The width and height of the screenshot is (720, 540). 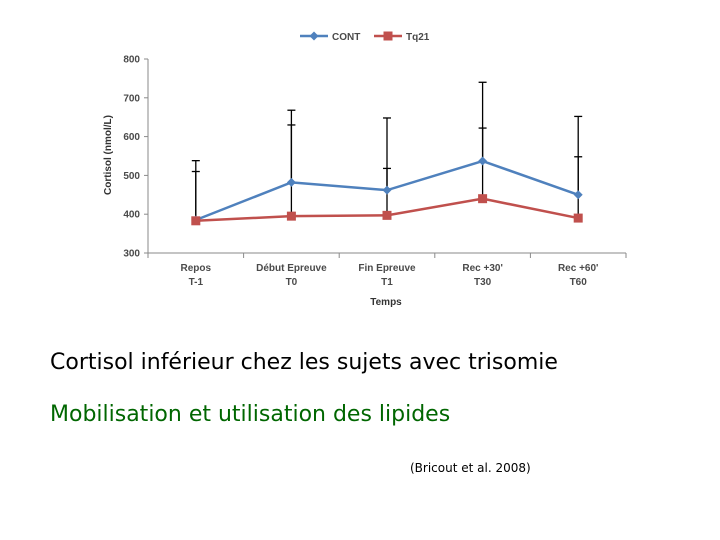 What do you see at coordinates (387, 282) in the screenshot?
I see `x-tick-label: T1` at bounding box center [387, 282].